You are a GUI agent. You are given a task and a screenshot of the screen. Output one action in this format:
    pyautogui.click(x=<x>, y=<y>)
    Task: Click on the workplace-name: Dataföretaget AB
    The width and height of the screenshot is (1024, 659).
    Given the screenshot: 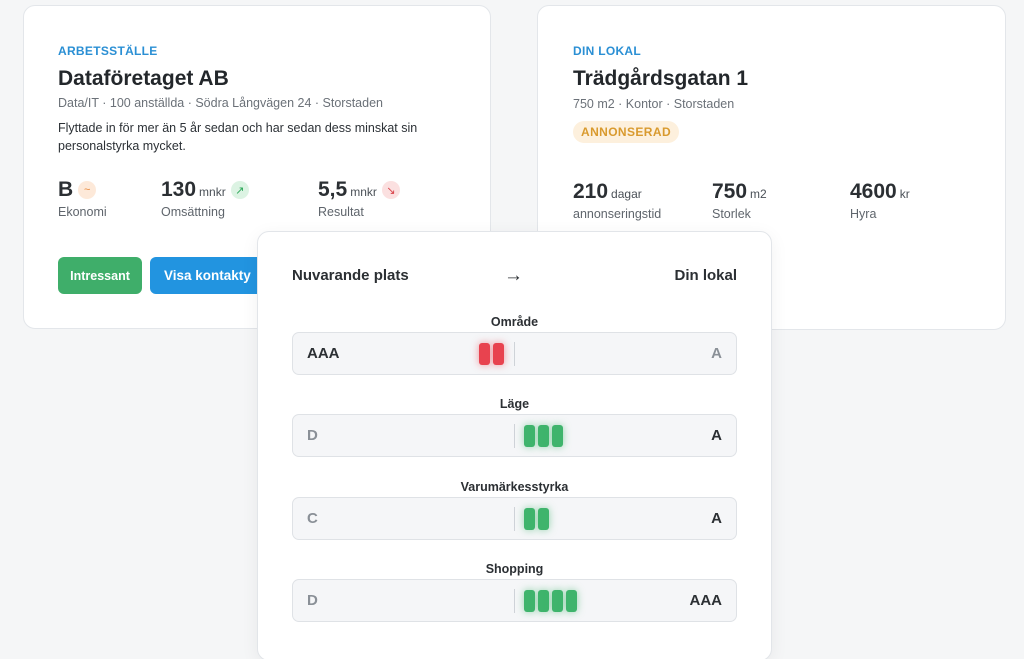 What is the action you would take?
    pyautogui.click(x=143, y=78)
    